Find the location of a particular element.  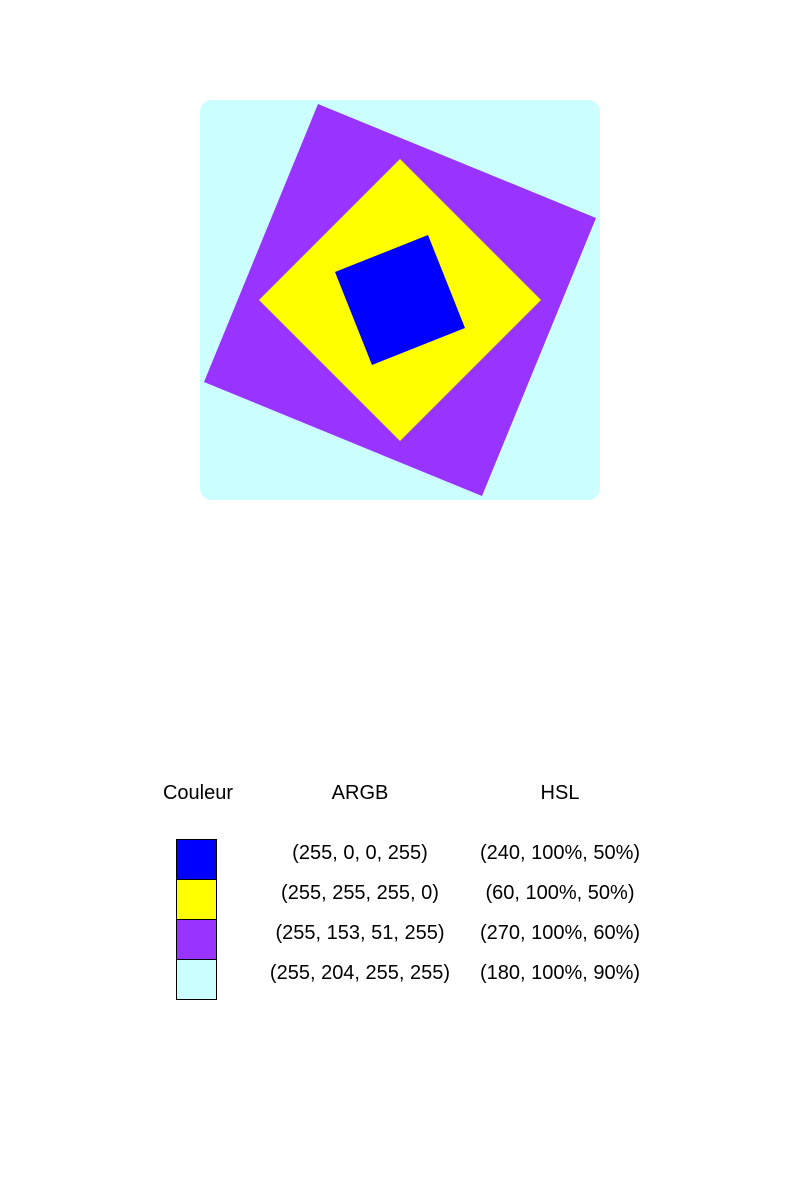

swatch-blue is located at coordinates (196, 859).